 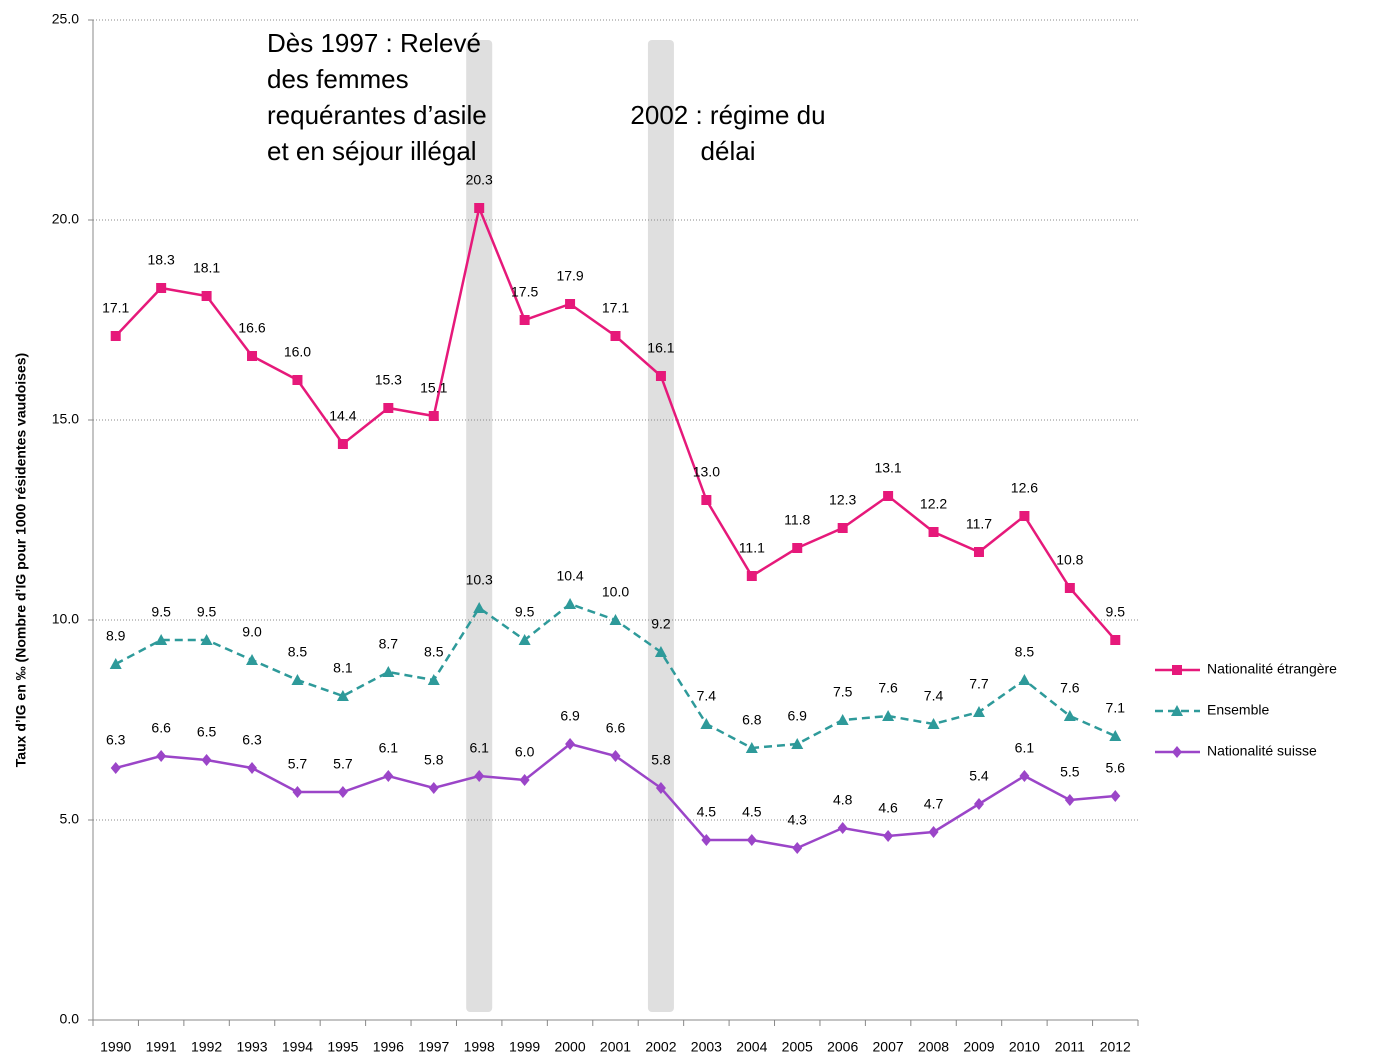 What do you see at coordinates (933, 1047) in the screenshot?
I see `x-tick-label: 2008` at bounding box center [933, 1047].